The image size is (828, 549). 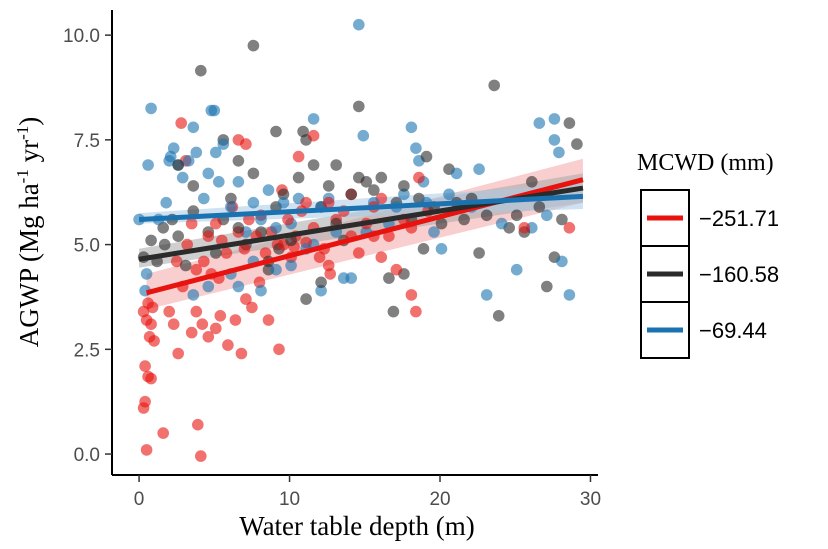 I want to click on y-axis-title-sup2: -1, so click(x=22, y=133).